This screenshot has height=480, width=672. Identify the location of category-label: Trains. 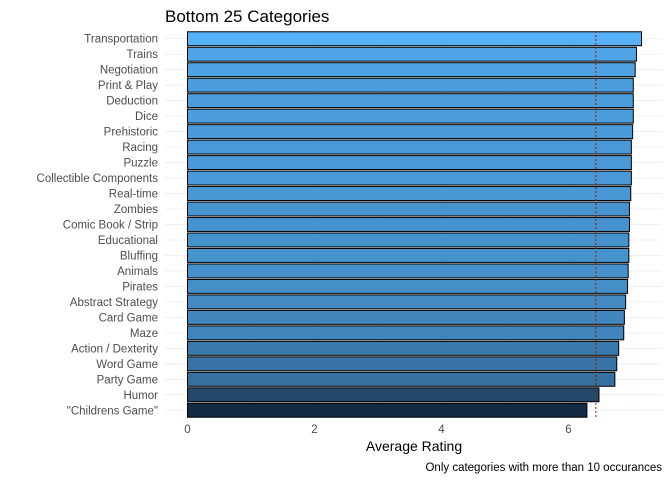
(142, 55).